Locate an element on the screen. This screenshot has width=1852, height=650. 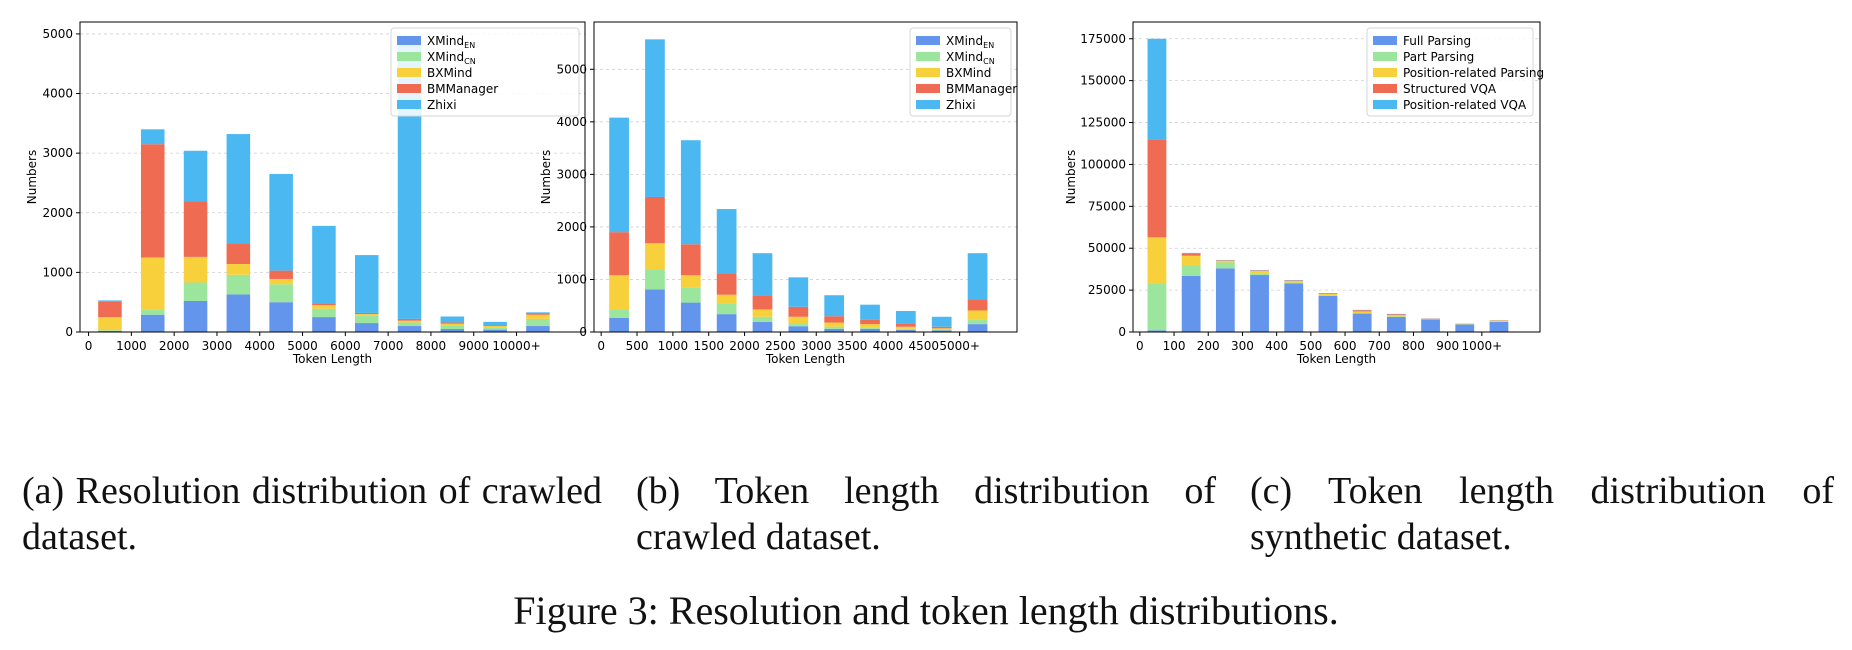
y-tick-label: 4000 is located at coordinates (57, 94).